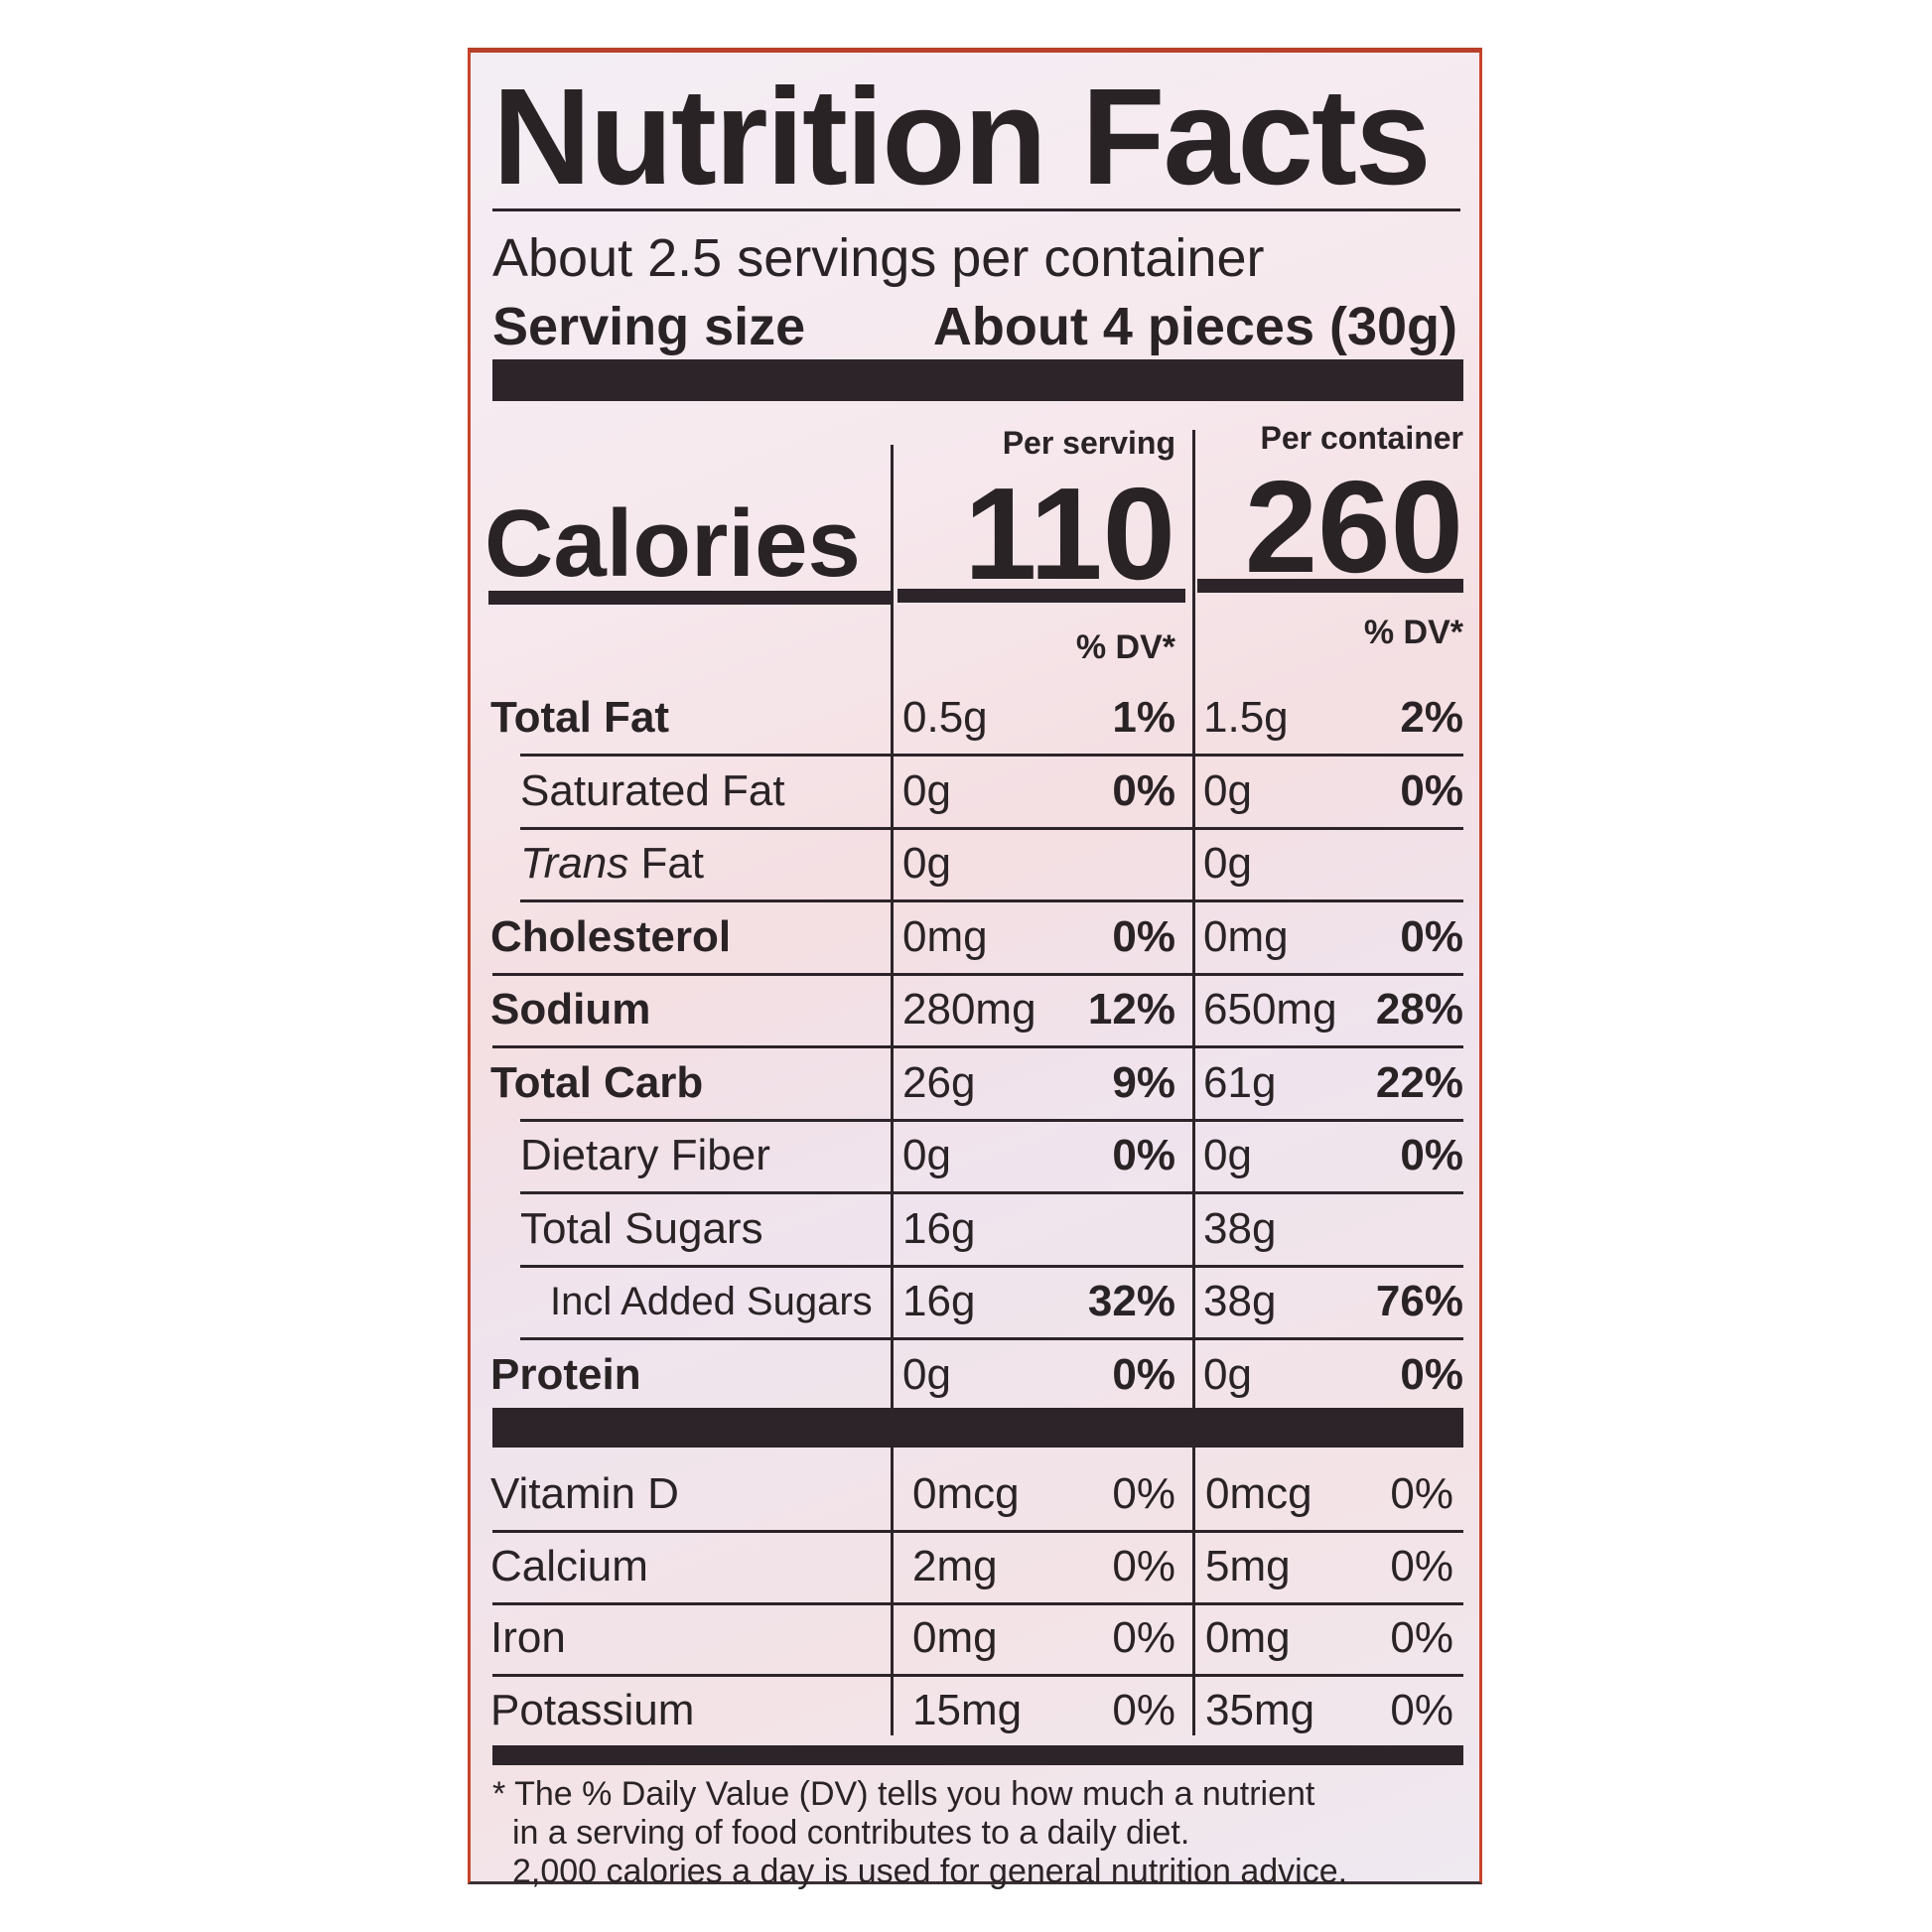 This screenshot has width=1932, height=1932. I want to click on nutrient-label: Trans Fat, so click(612, 864).